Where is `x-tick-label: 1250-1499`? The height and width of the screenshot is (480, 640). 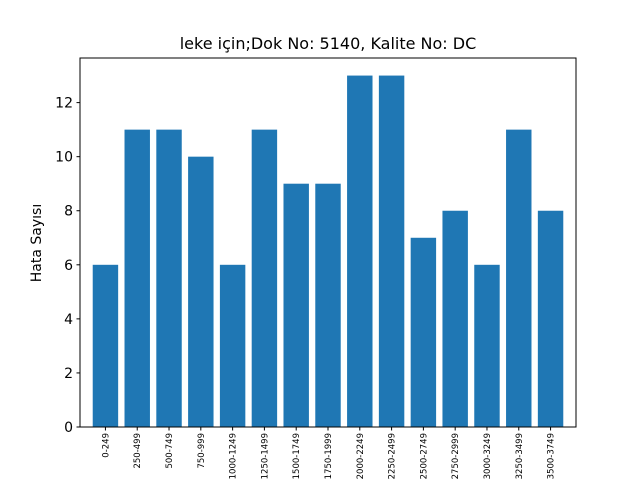
x-tick-label: 1250-1499 is located at coordinates (265, 456).